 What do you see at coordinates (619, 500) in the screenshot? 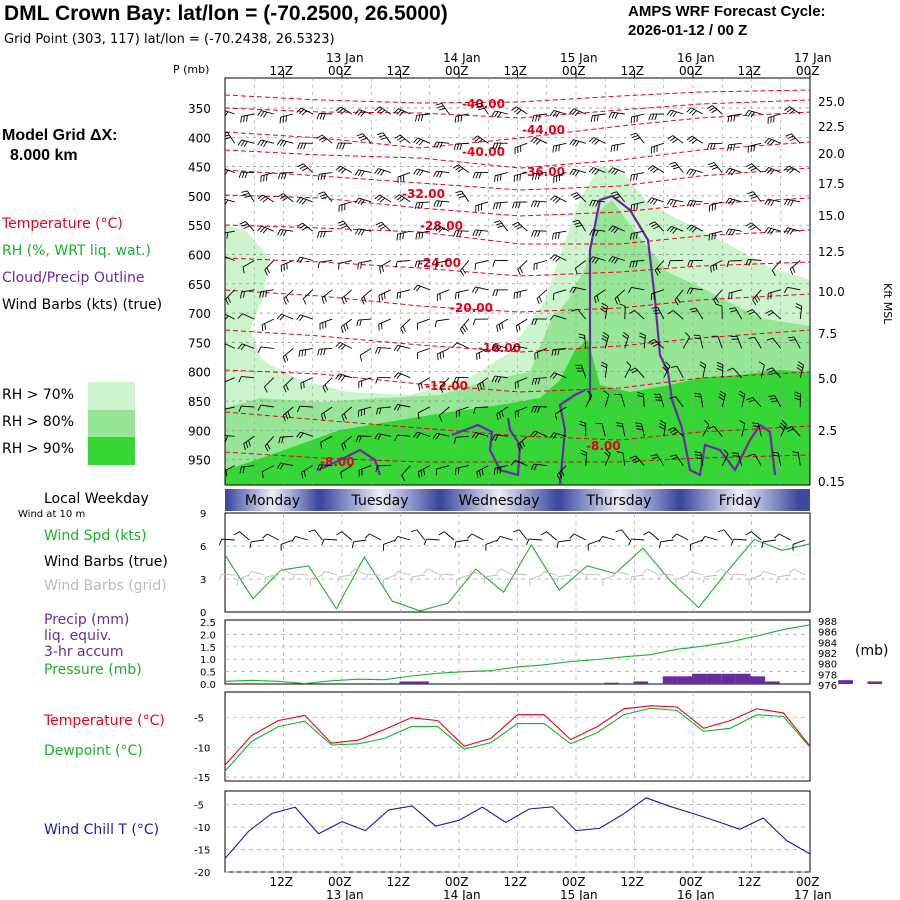
I see `weekday-cell` at bounding box center [619, 500].